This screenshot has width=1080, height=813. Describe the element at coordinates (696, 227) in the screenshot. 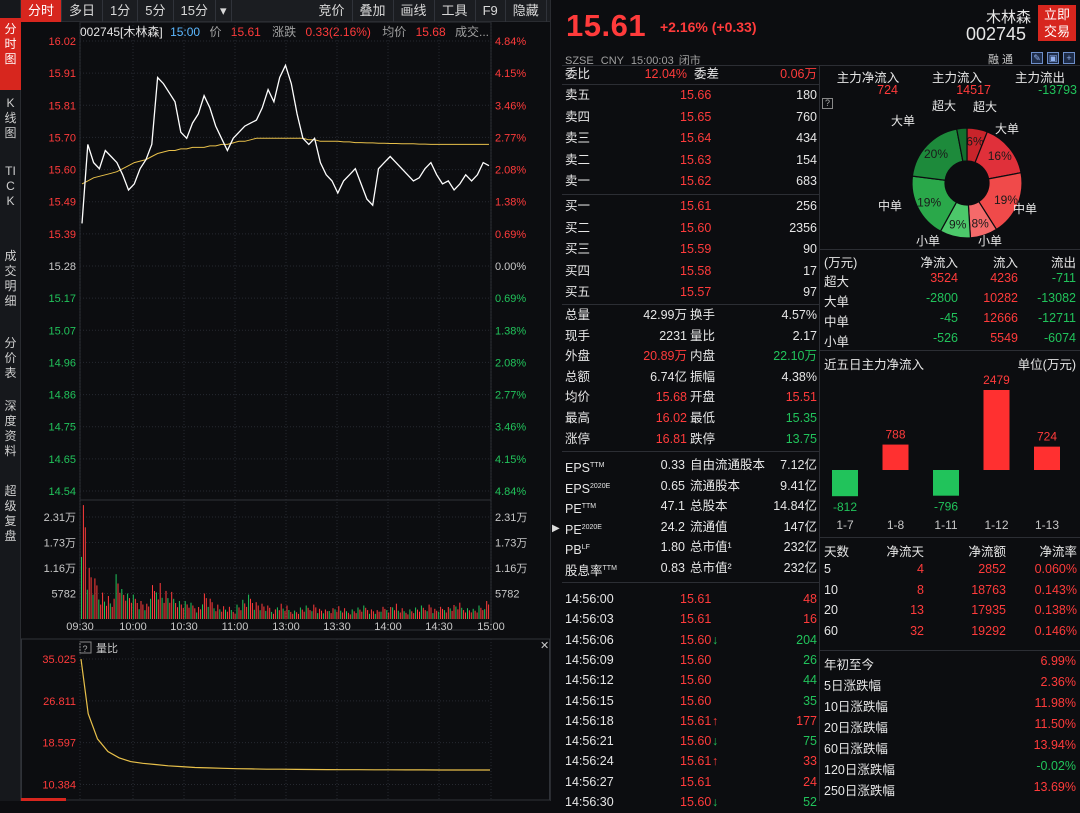

I see `bid-price: 15.60` at that location.